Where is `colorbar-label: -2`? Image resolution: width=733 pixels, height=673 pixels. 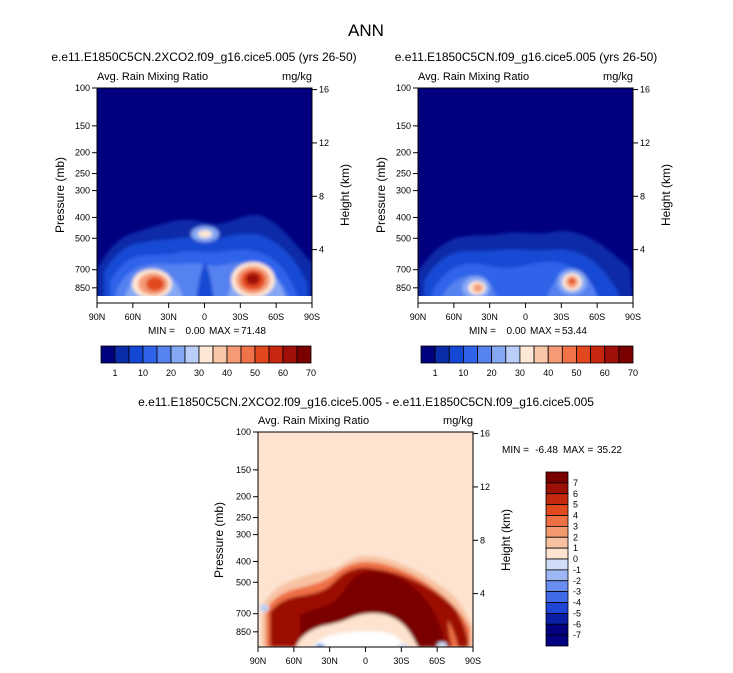 colorbar-label: -2 is located at coordinates (577, 581).